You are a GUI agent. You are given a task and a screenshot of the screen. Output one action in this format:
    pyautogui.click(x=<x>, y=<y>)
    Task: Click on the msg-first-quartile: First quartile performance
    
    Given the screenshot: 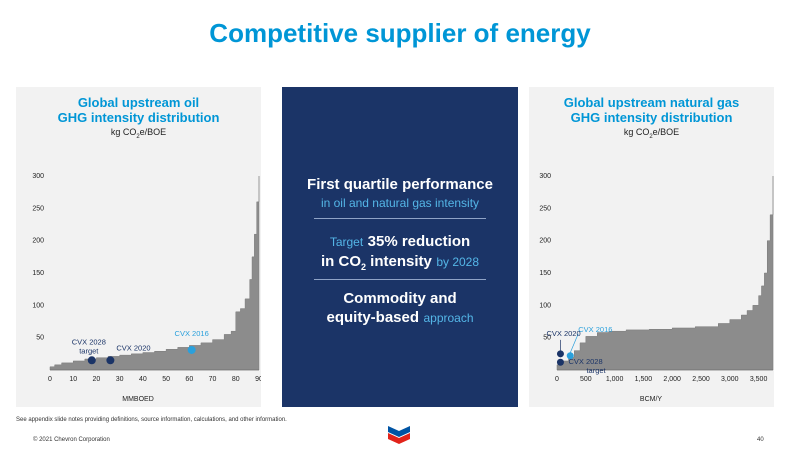 What is the action you would take?
    pyautogui.click(x=400, y=184)
    